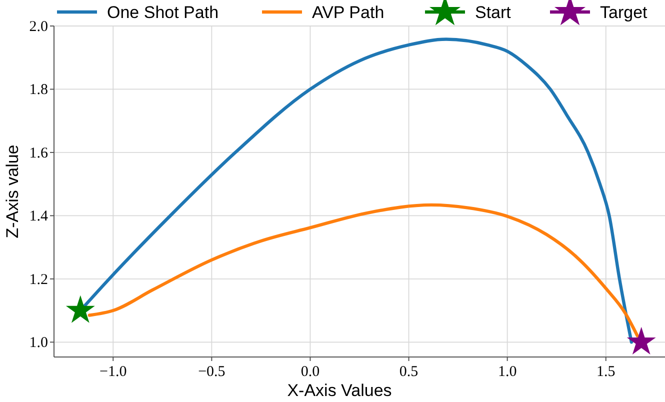 The width and height of the screenshot is (665, 402). What do you see at coordinates (38, 90) in the screenshot?
I see `y-tick-label: 1.8` at bounding box center [38, 90].